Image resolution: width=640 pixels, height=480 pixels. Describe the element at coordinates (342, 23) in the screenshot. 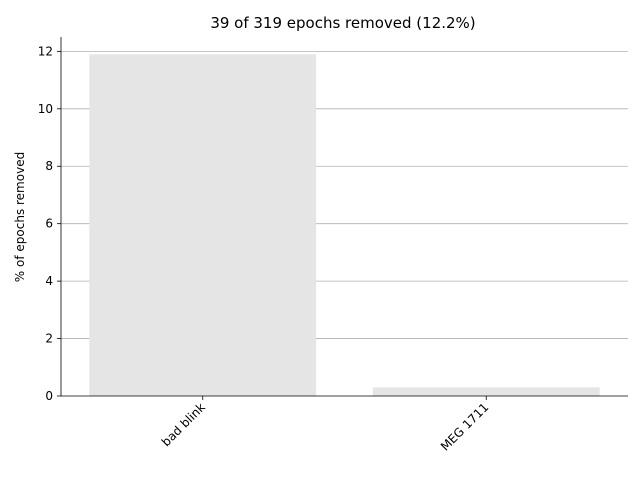

I see `chart-title: 39 of 319 epochs removed (12.2%)` at that location.